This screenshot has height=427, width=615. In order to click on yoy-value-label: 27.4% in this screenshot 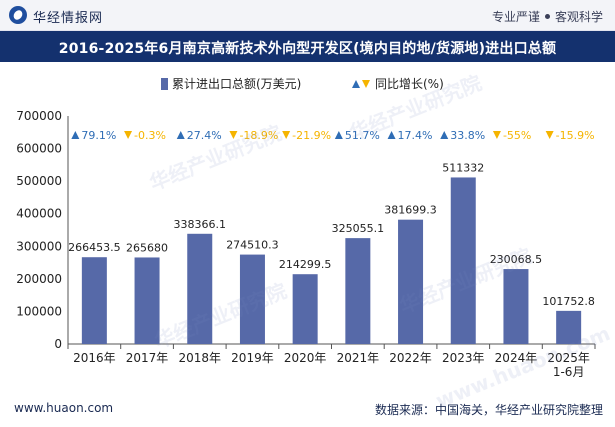, I will do `click(204, 135)`.